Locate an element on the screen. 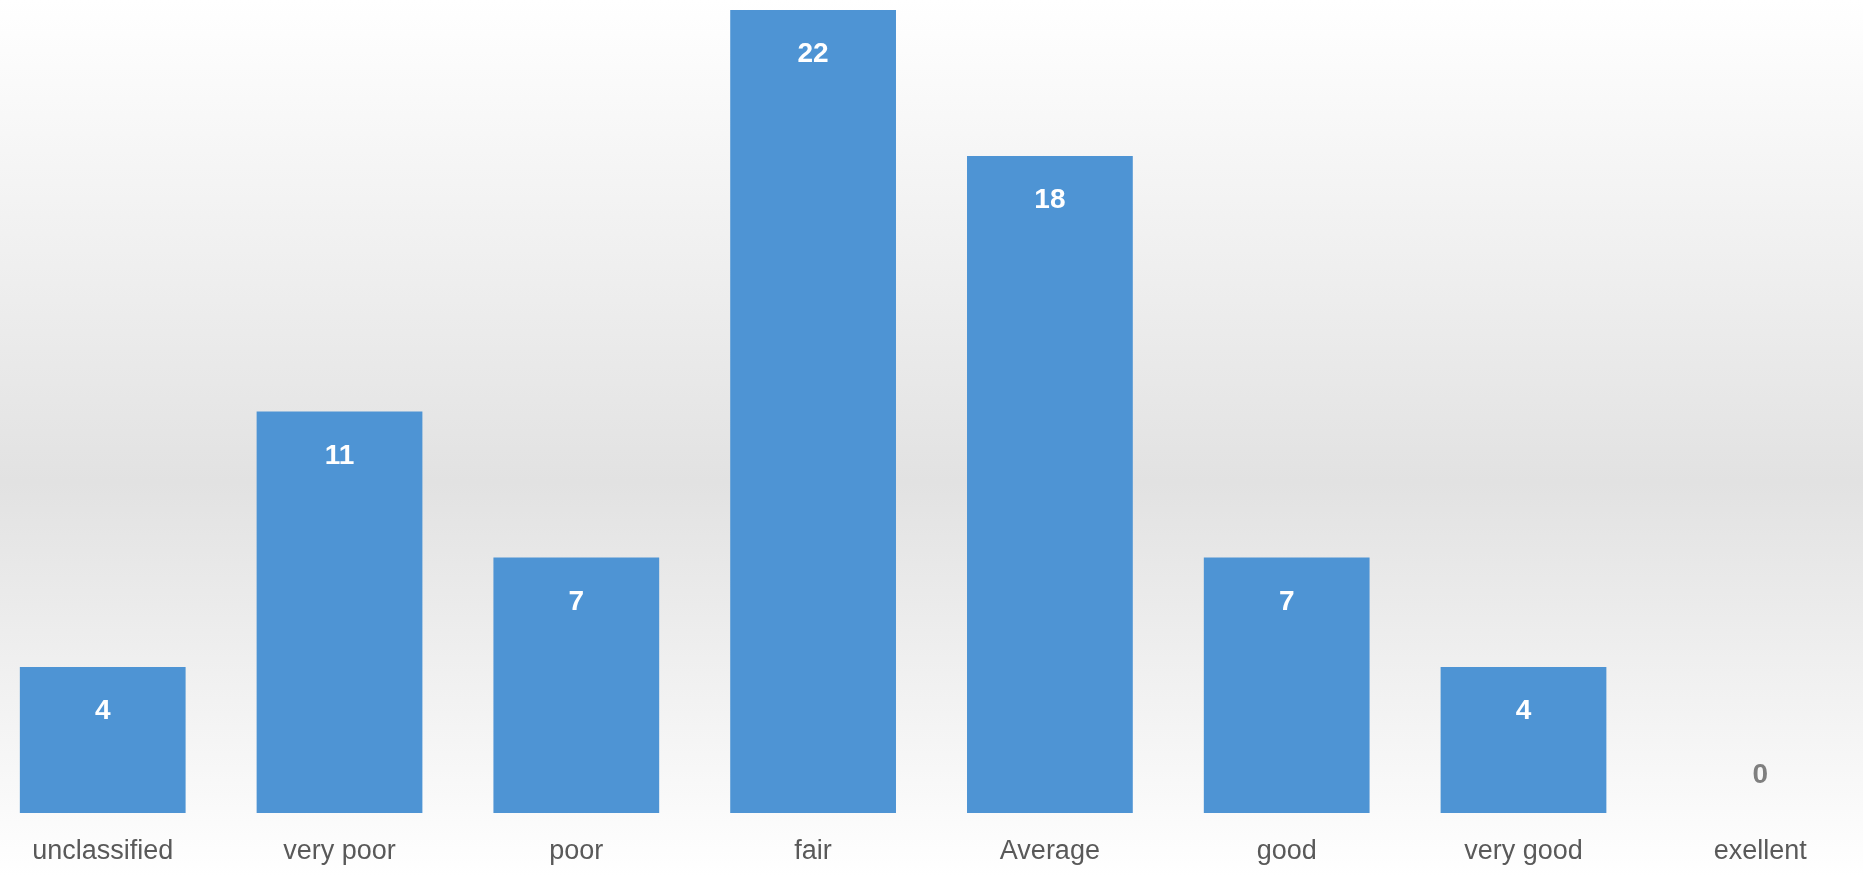 The height and width of the screenshot is (877, 1863). x-tick-label: unclassified is located at coordinates (103, 850).